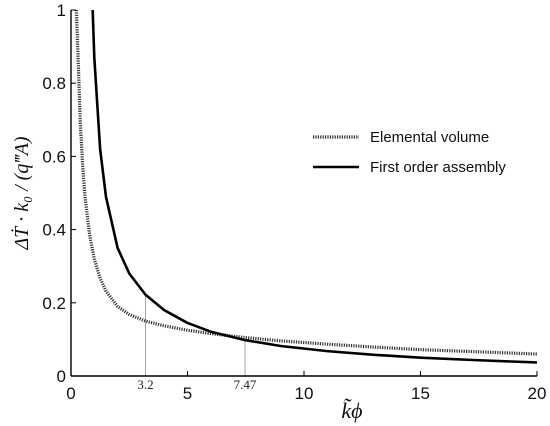 Image resolution: width=550 pixels, height=426 pixels. I want to click on y-tick-label: 0.4, so click(54, 230).